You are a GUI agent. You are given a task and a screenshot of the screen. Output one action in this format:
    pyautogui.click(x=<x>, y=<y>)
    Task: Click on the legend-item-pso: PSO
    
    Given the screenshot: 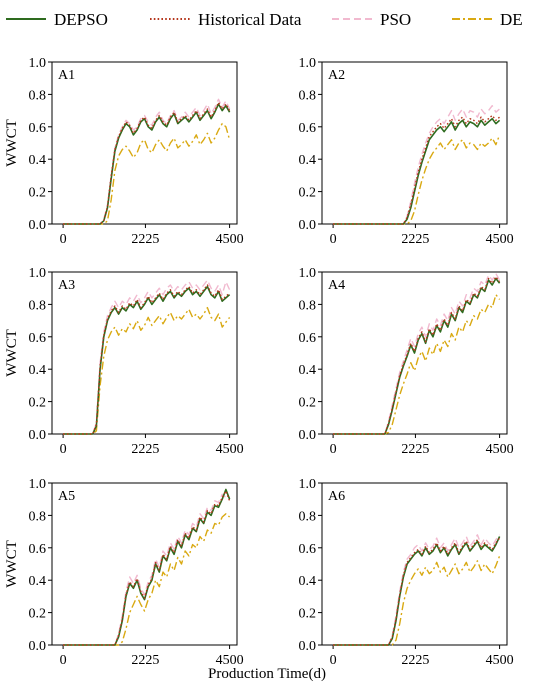 What is the action you would take?
    pyautogui.click(x=371, y=19)
    